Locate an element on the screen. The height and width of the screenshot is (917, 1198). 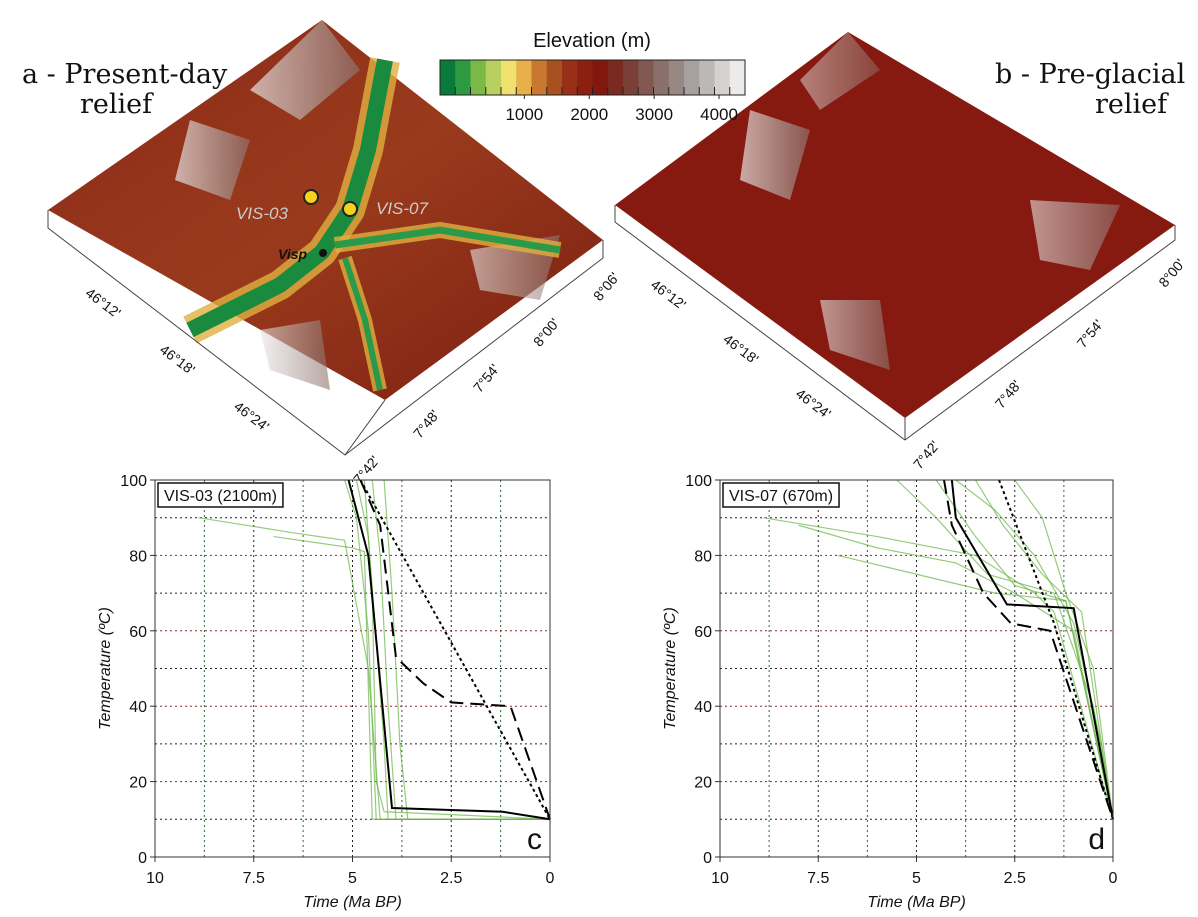
chart-title: VIS-03 (2100m) is located at coordinates (220, 496).